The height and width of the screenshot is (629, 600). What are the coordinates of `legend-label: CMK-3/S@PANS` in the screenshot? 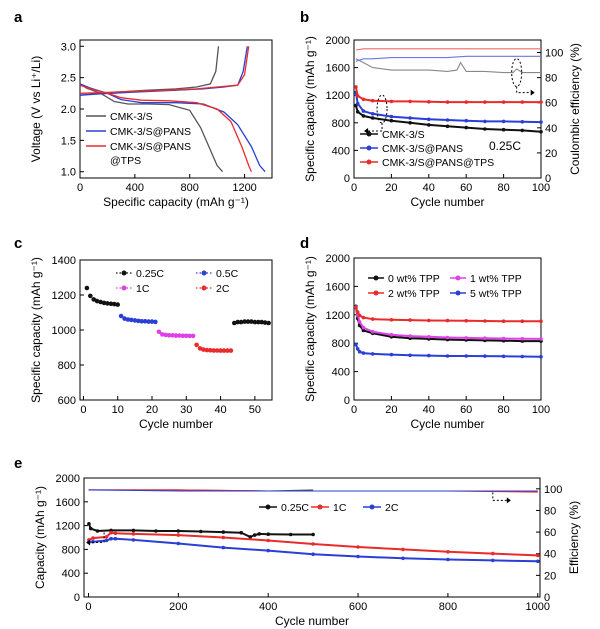 It's located at (422, 149).